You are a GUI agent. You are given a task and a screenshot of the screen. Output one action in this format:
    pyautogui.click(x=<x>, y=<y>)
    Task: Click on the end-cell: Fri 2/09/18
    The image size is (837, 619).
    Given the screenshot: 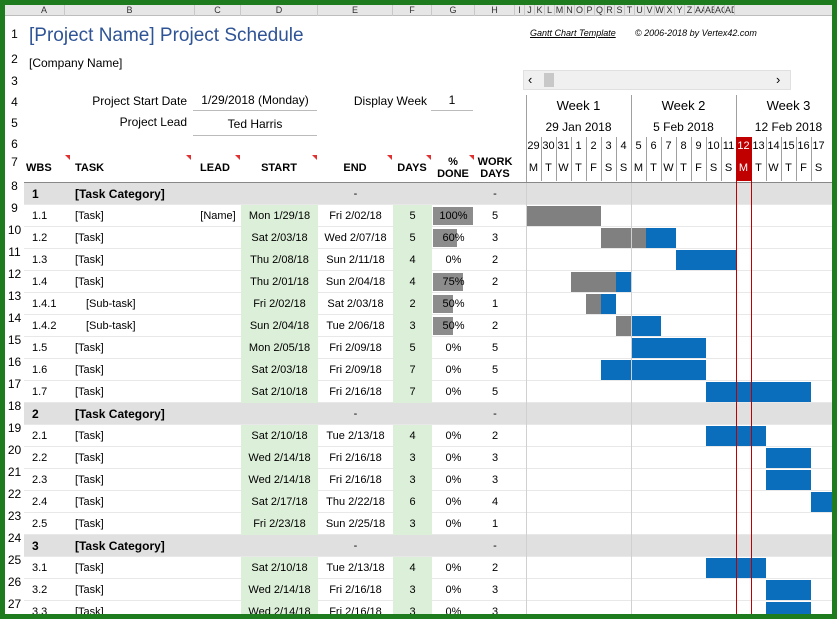 What is the action you would take?
    pyautogui.click(x=355, y=348)
    